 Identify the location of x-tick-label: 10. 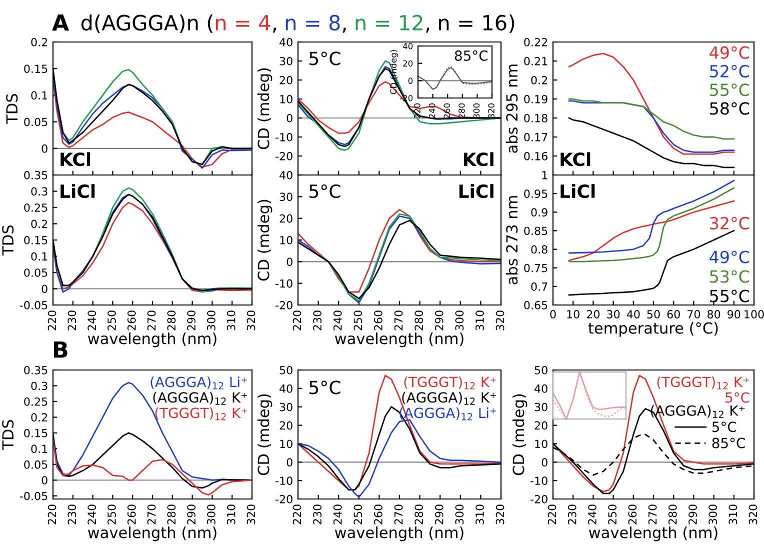
(573, 314).